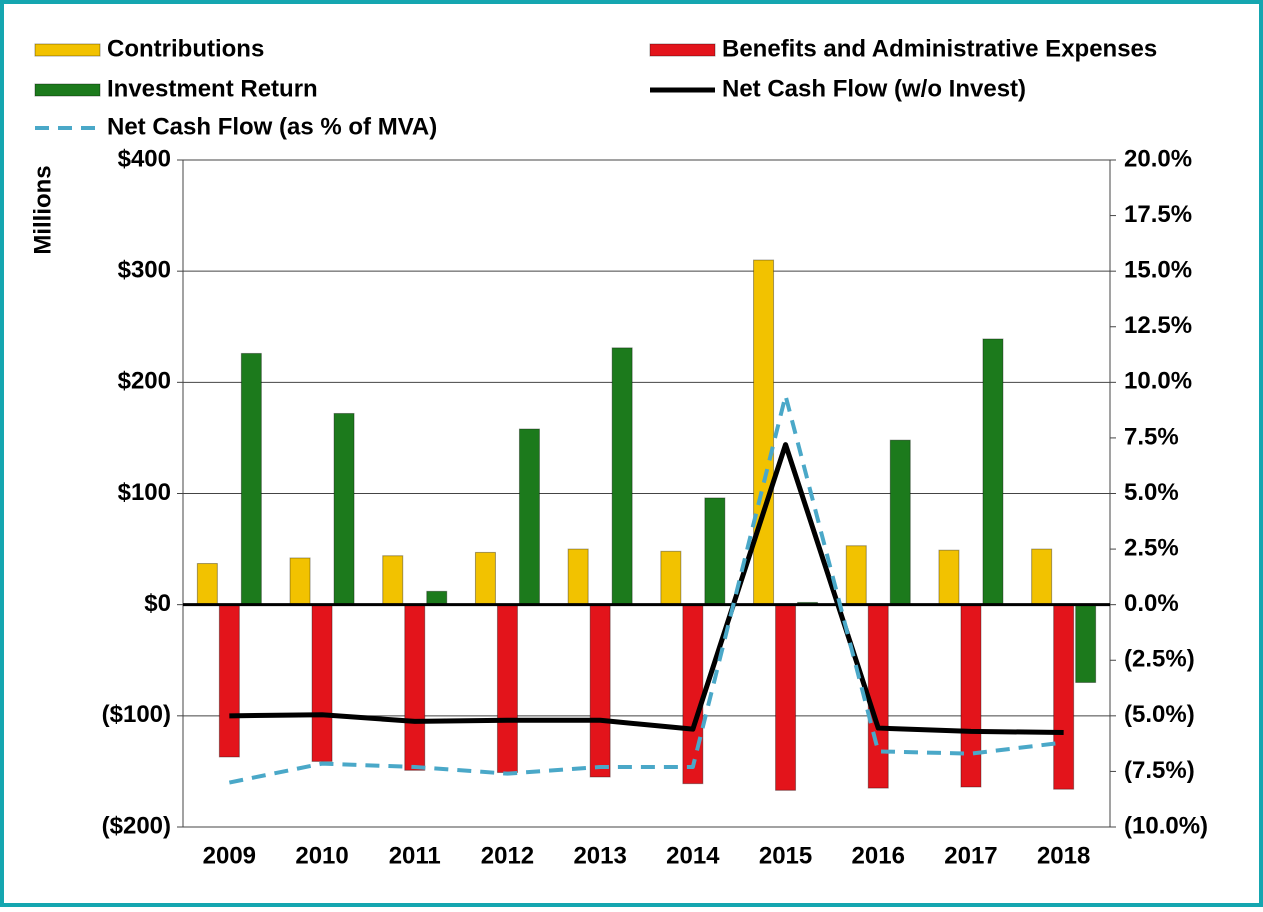  What do you see at coordinates (42, 209) in the screenshot?
I see `y-axis-label: Millions` at bounding box center [42, 209].